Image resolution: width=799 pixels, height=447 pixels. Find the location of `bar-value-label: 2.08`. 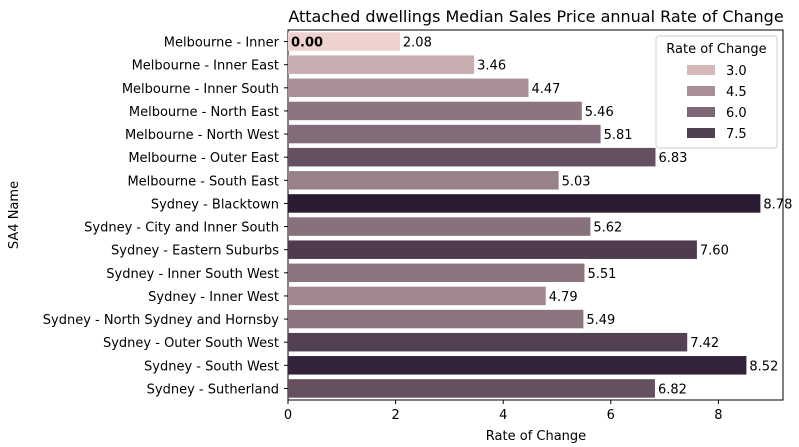

bar-value-label: 2.08 is located at coordinates (417, 43).